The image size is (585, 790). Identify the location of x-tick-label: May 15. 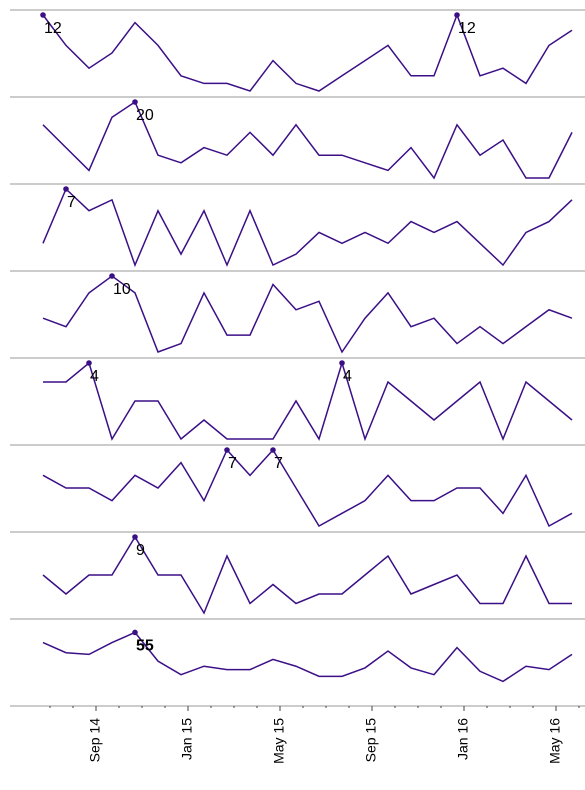
(279, 741).